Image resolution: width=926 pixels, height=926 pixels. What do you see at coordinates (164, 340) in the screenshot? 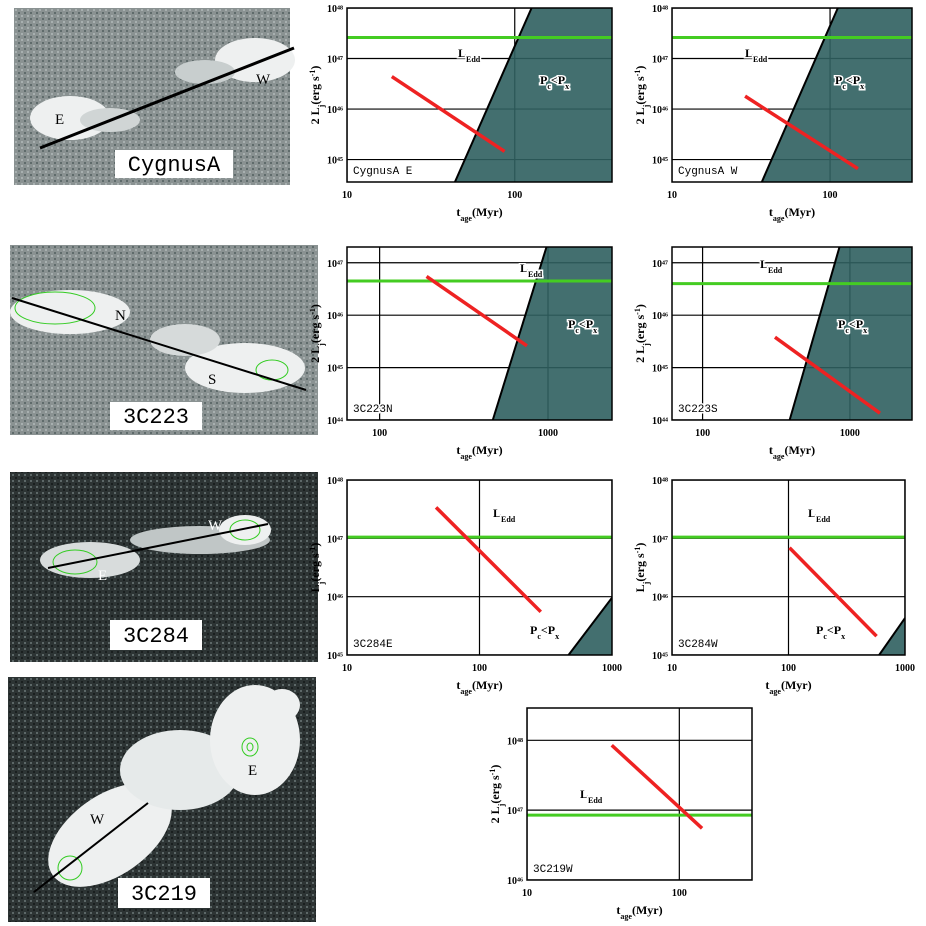
I see `radio-image: 3C223 N S` at bounding box center [164, 340].